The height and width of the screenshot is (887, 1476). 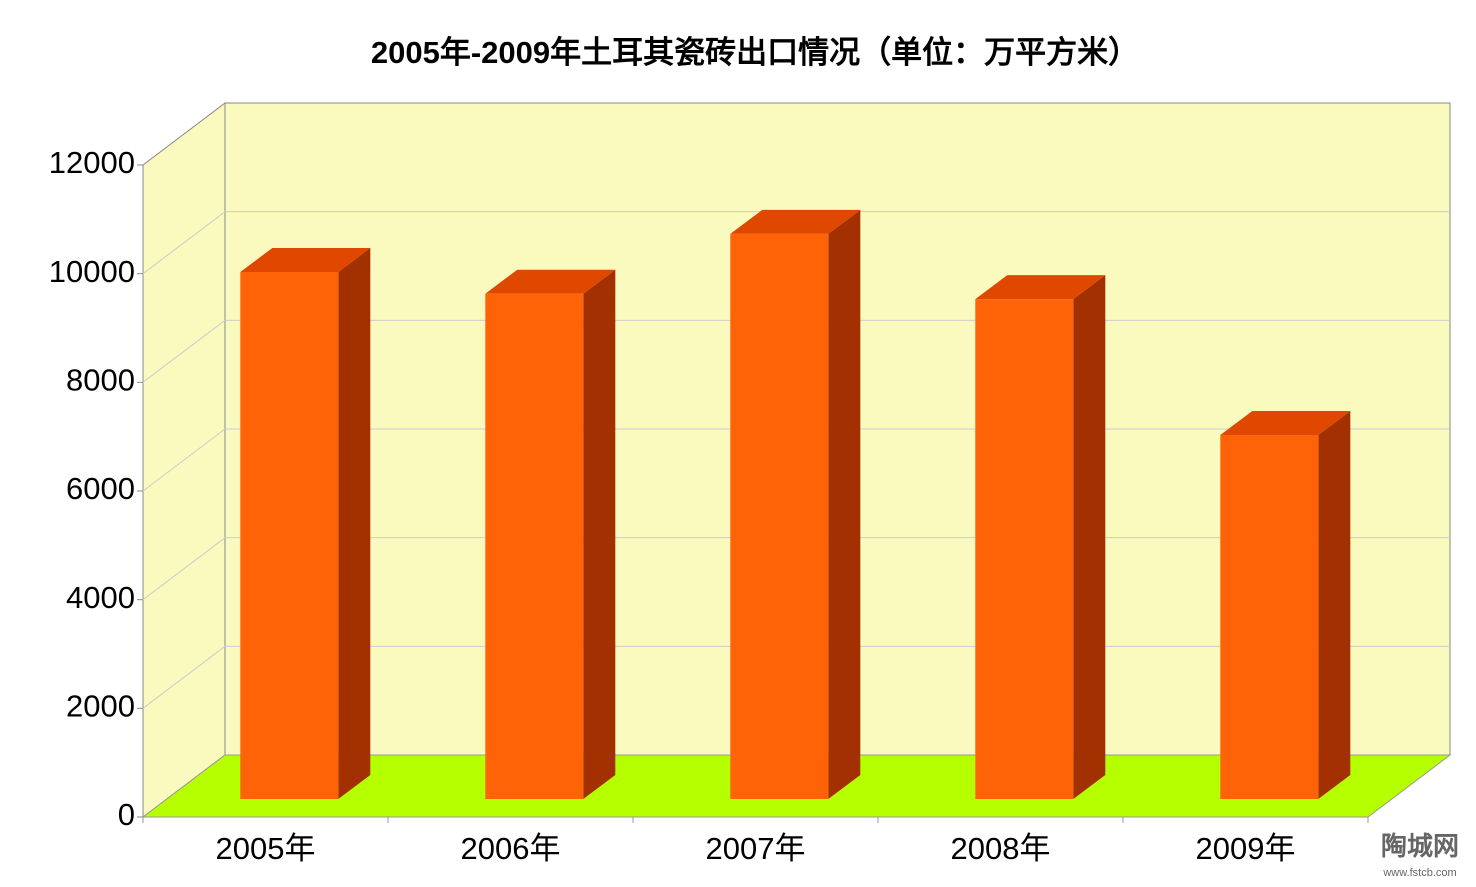 What do you see at coordinates (92, 271) in the screenshot?
I see `y-tick-label: 10000` at bounding box center [92, 271].